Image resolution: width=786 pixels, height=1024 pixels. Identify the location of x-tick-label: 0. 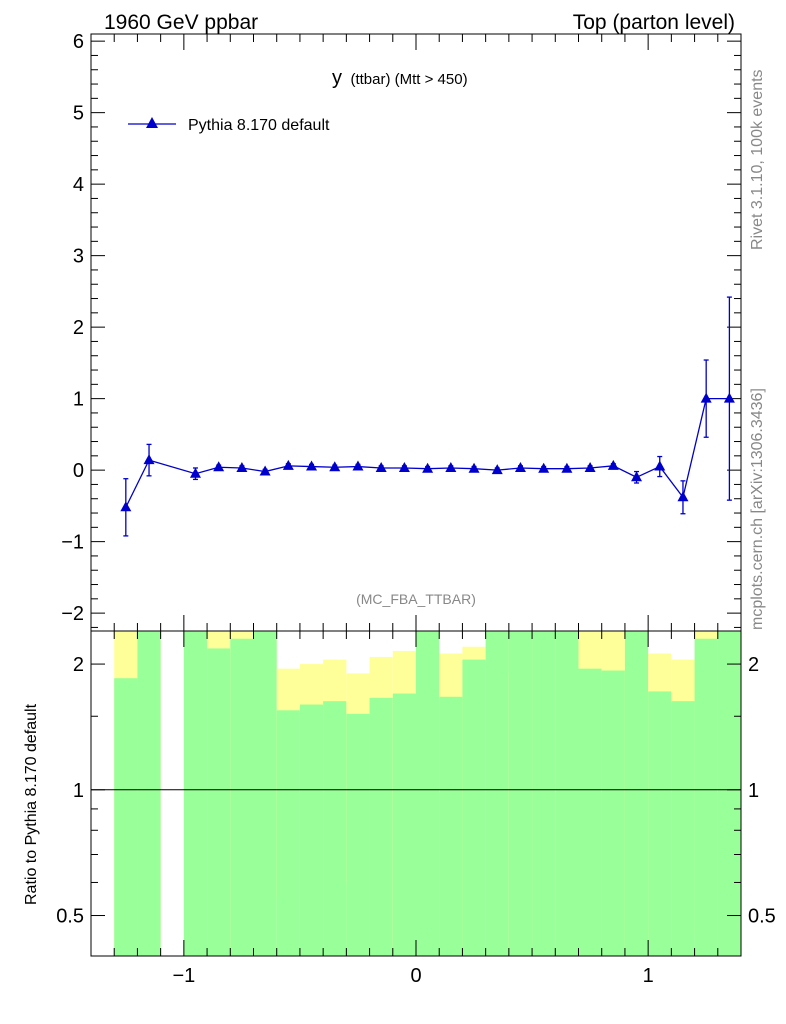
(415, 976).